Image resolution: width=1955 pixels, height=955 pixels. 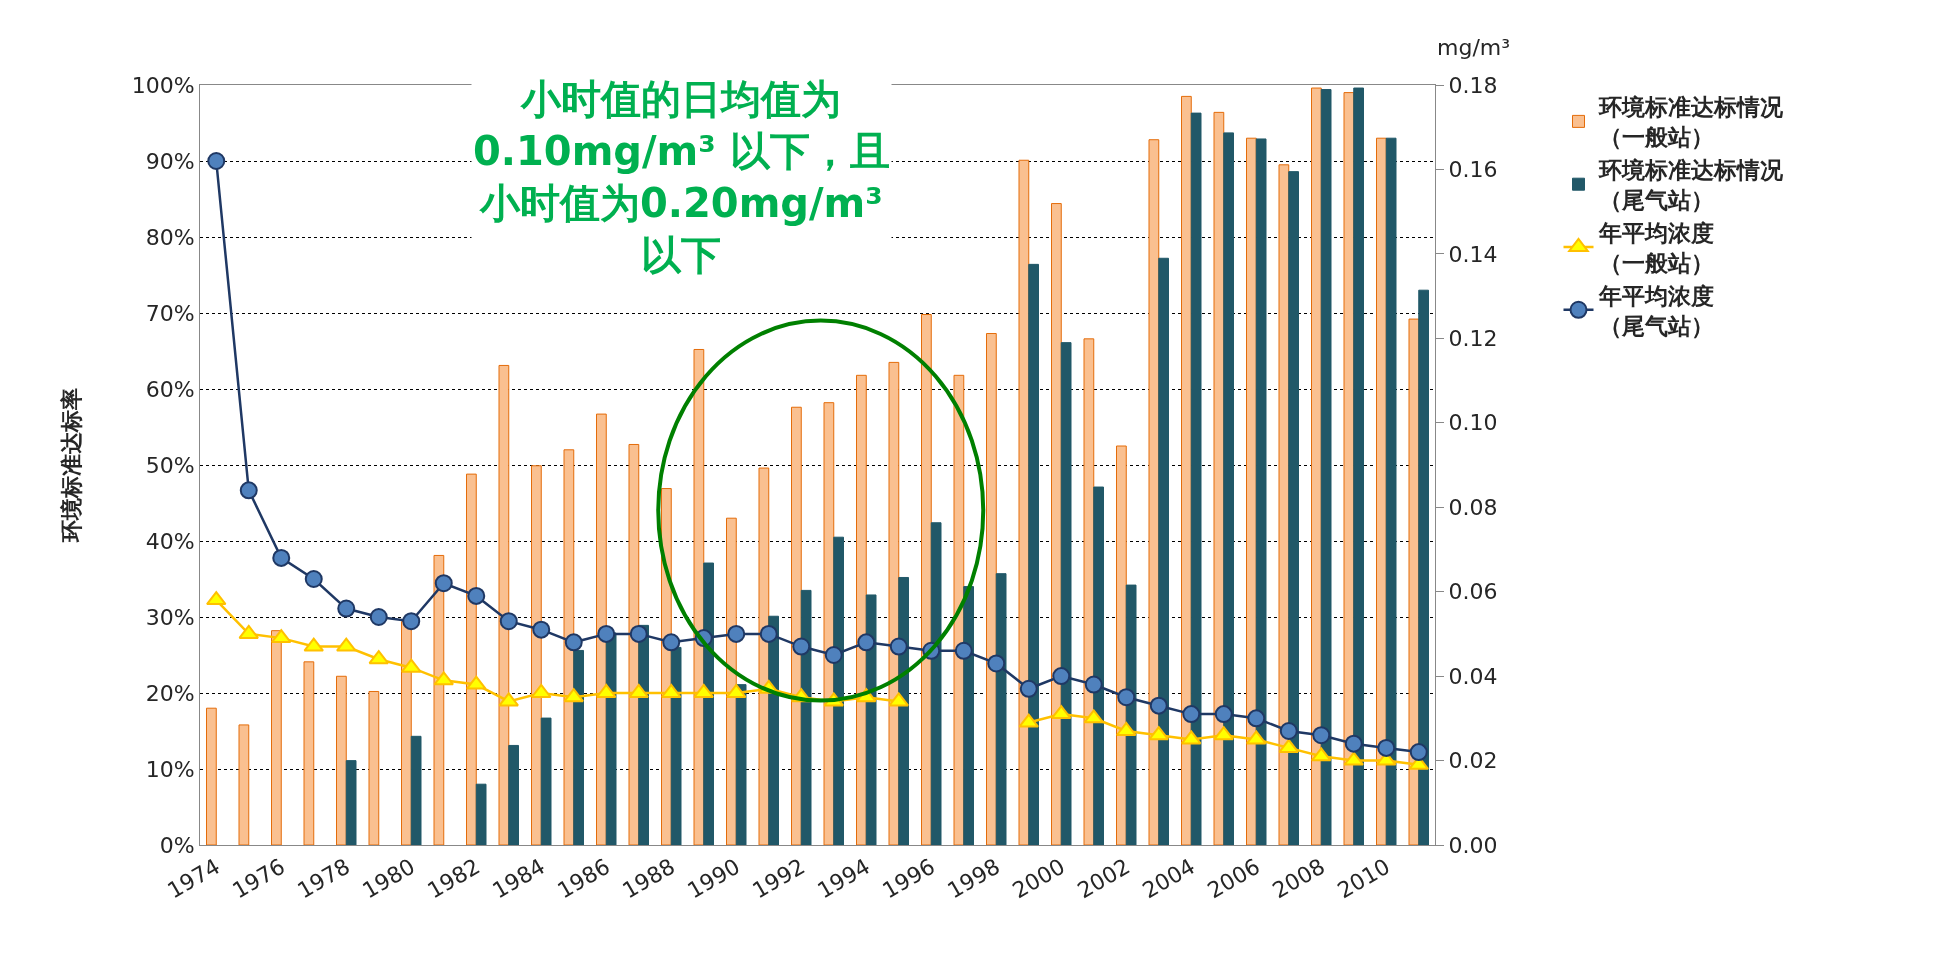 What do you see at coordinates (170, 693) in the screenshot?
I see `y-tick-label: 20%` at bounding box center [170, 693].